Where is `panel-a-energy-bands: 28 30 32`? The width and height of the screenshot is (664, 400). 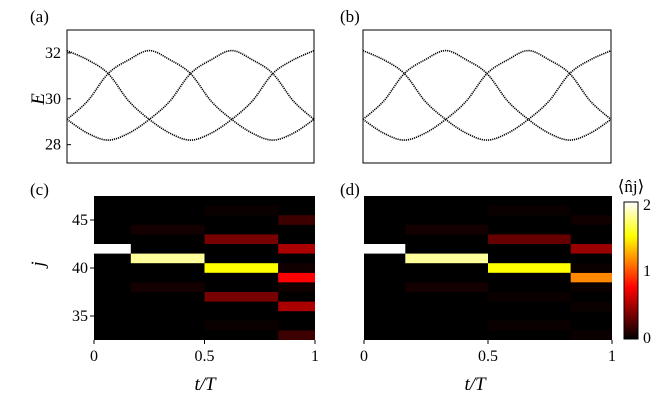
panel-a-energy-bands: 28 30 32 is located at coordinates (180, 96).